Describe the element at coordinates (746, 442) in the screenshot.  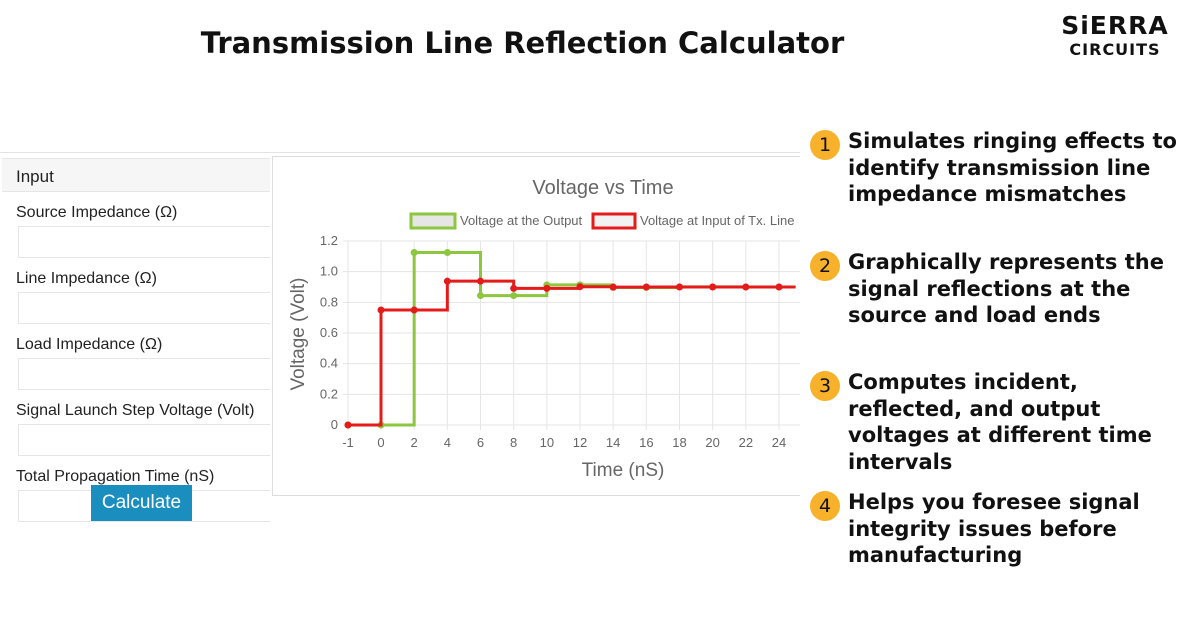
I see `x-tick-label: 22` at that location.